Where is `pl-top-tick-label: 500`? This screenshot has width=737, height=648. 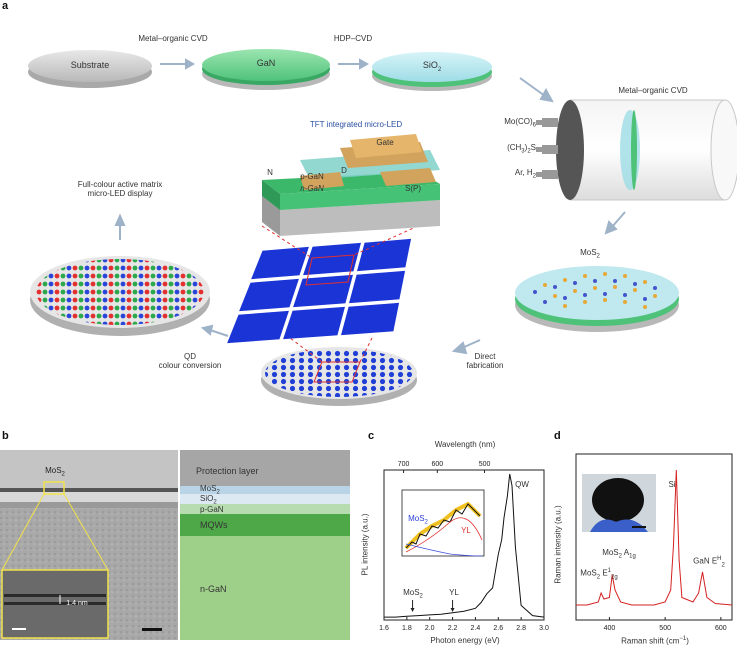
pl-top-tick-label: 500 is located at coordinates (485, 464).